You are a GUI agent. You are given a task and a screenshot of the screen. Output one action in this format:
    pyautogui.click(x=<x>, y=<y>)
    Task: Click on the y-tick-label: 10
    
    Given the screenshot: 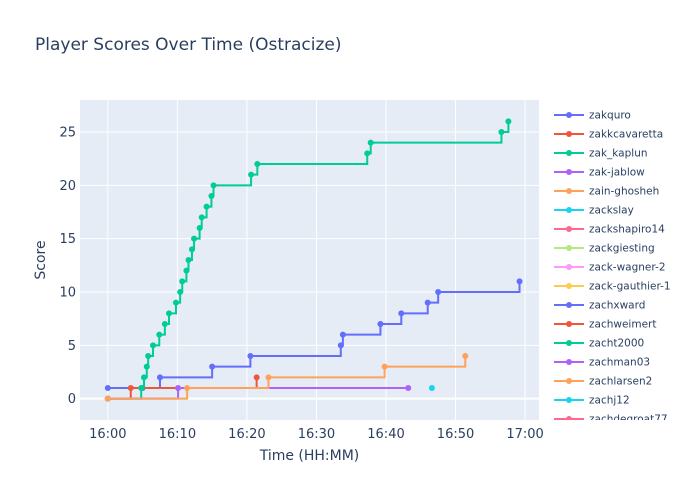 What is the action you would take?
    pyautogui.click(x=67, y=293)
    